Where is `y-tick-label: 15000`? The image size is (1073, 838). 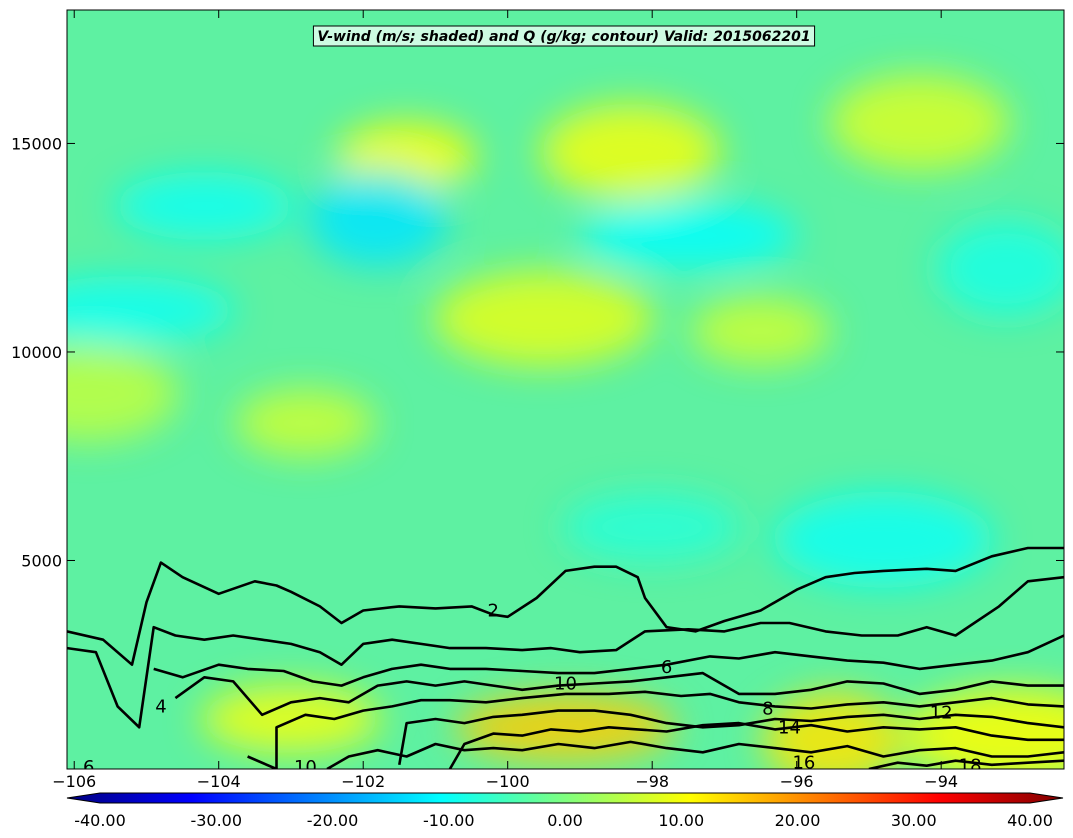 y-tick-label: 15000 is located at coordinates (36, 143).